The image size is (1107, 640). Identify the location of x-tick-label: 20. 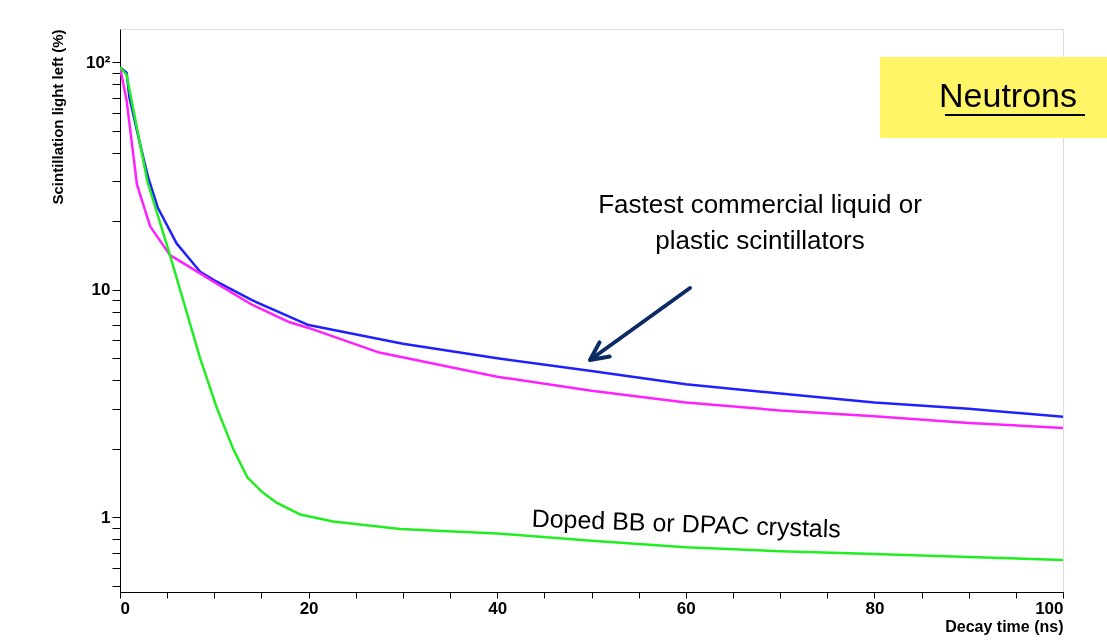
(309, 608).